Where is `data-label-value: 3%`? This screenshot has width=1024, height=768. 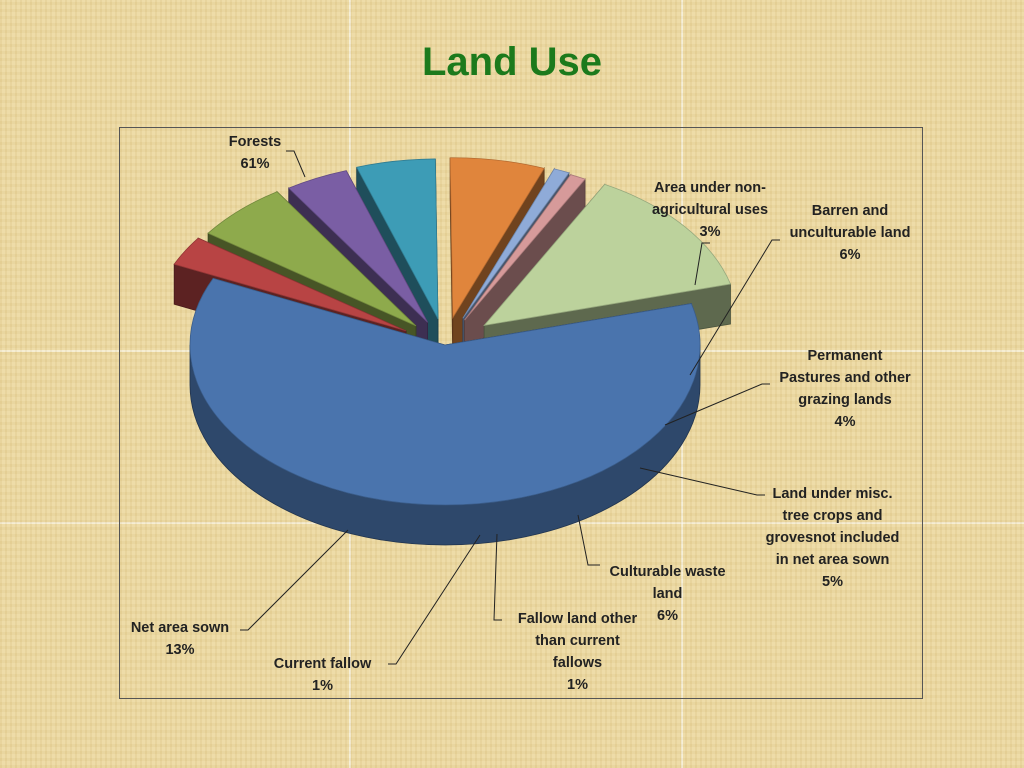 data-label-value: 3% is located at coordinates (710, 232).